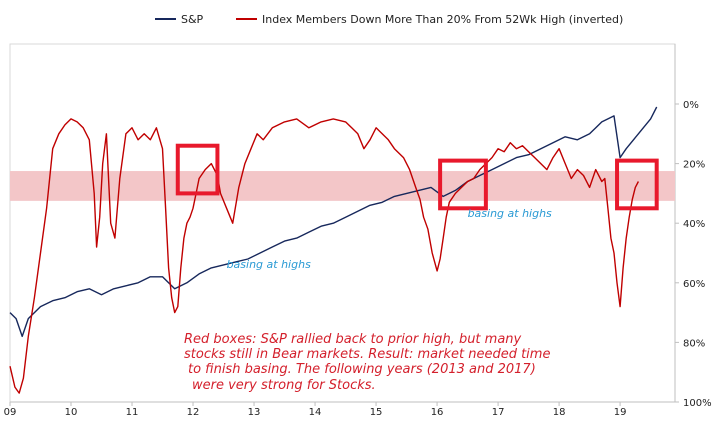 This screenshot has width=716, height=430. Describe the element at coordinates (691, 105) in the screenshot. I see `y-tick-label: 0%` at that location.